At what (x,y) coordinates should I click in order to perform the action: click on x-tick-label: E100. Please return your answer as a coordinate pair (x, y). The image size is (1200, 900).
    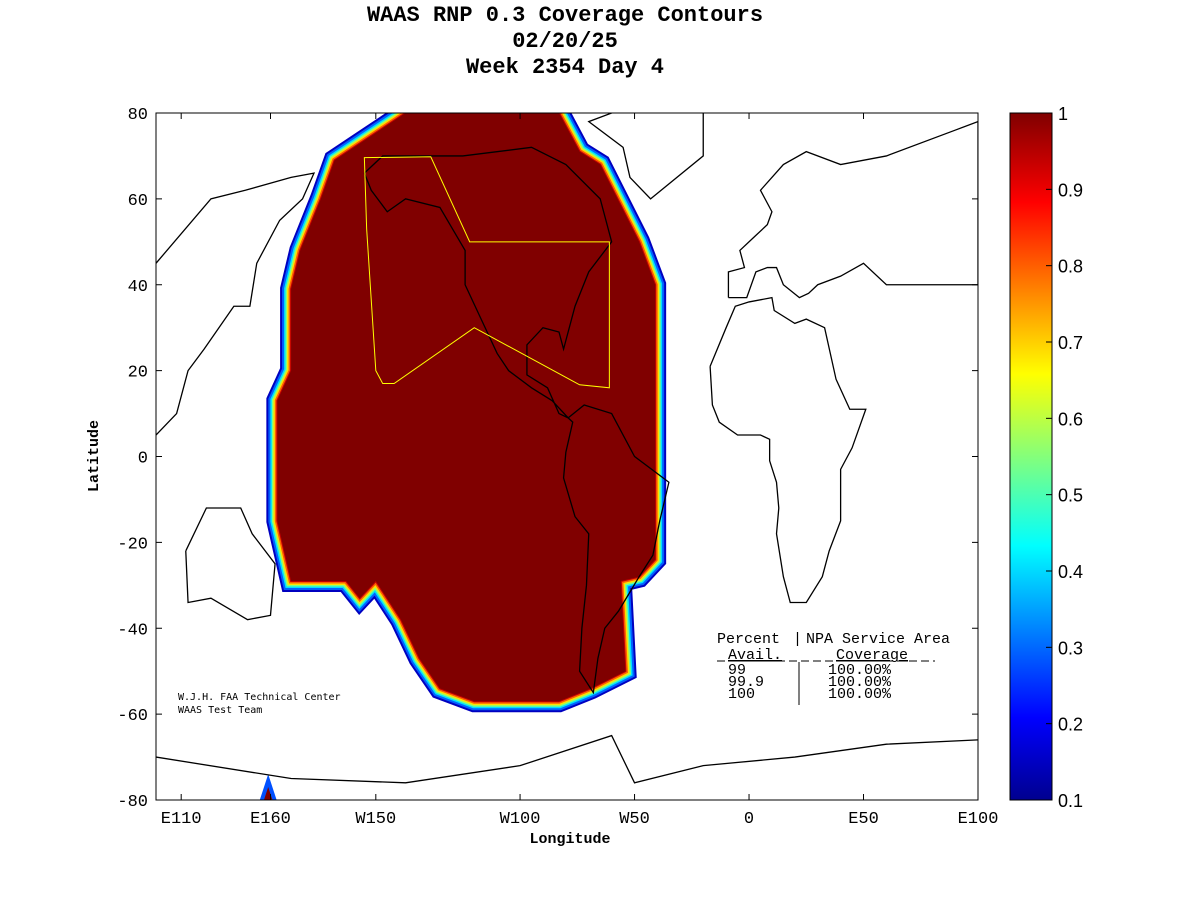
    Looking at the image, I should click on (978, 819).